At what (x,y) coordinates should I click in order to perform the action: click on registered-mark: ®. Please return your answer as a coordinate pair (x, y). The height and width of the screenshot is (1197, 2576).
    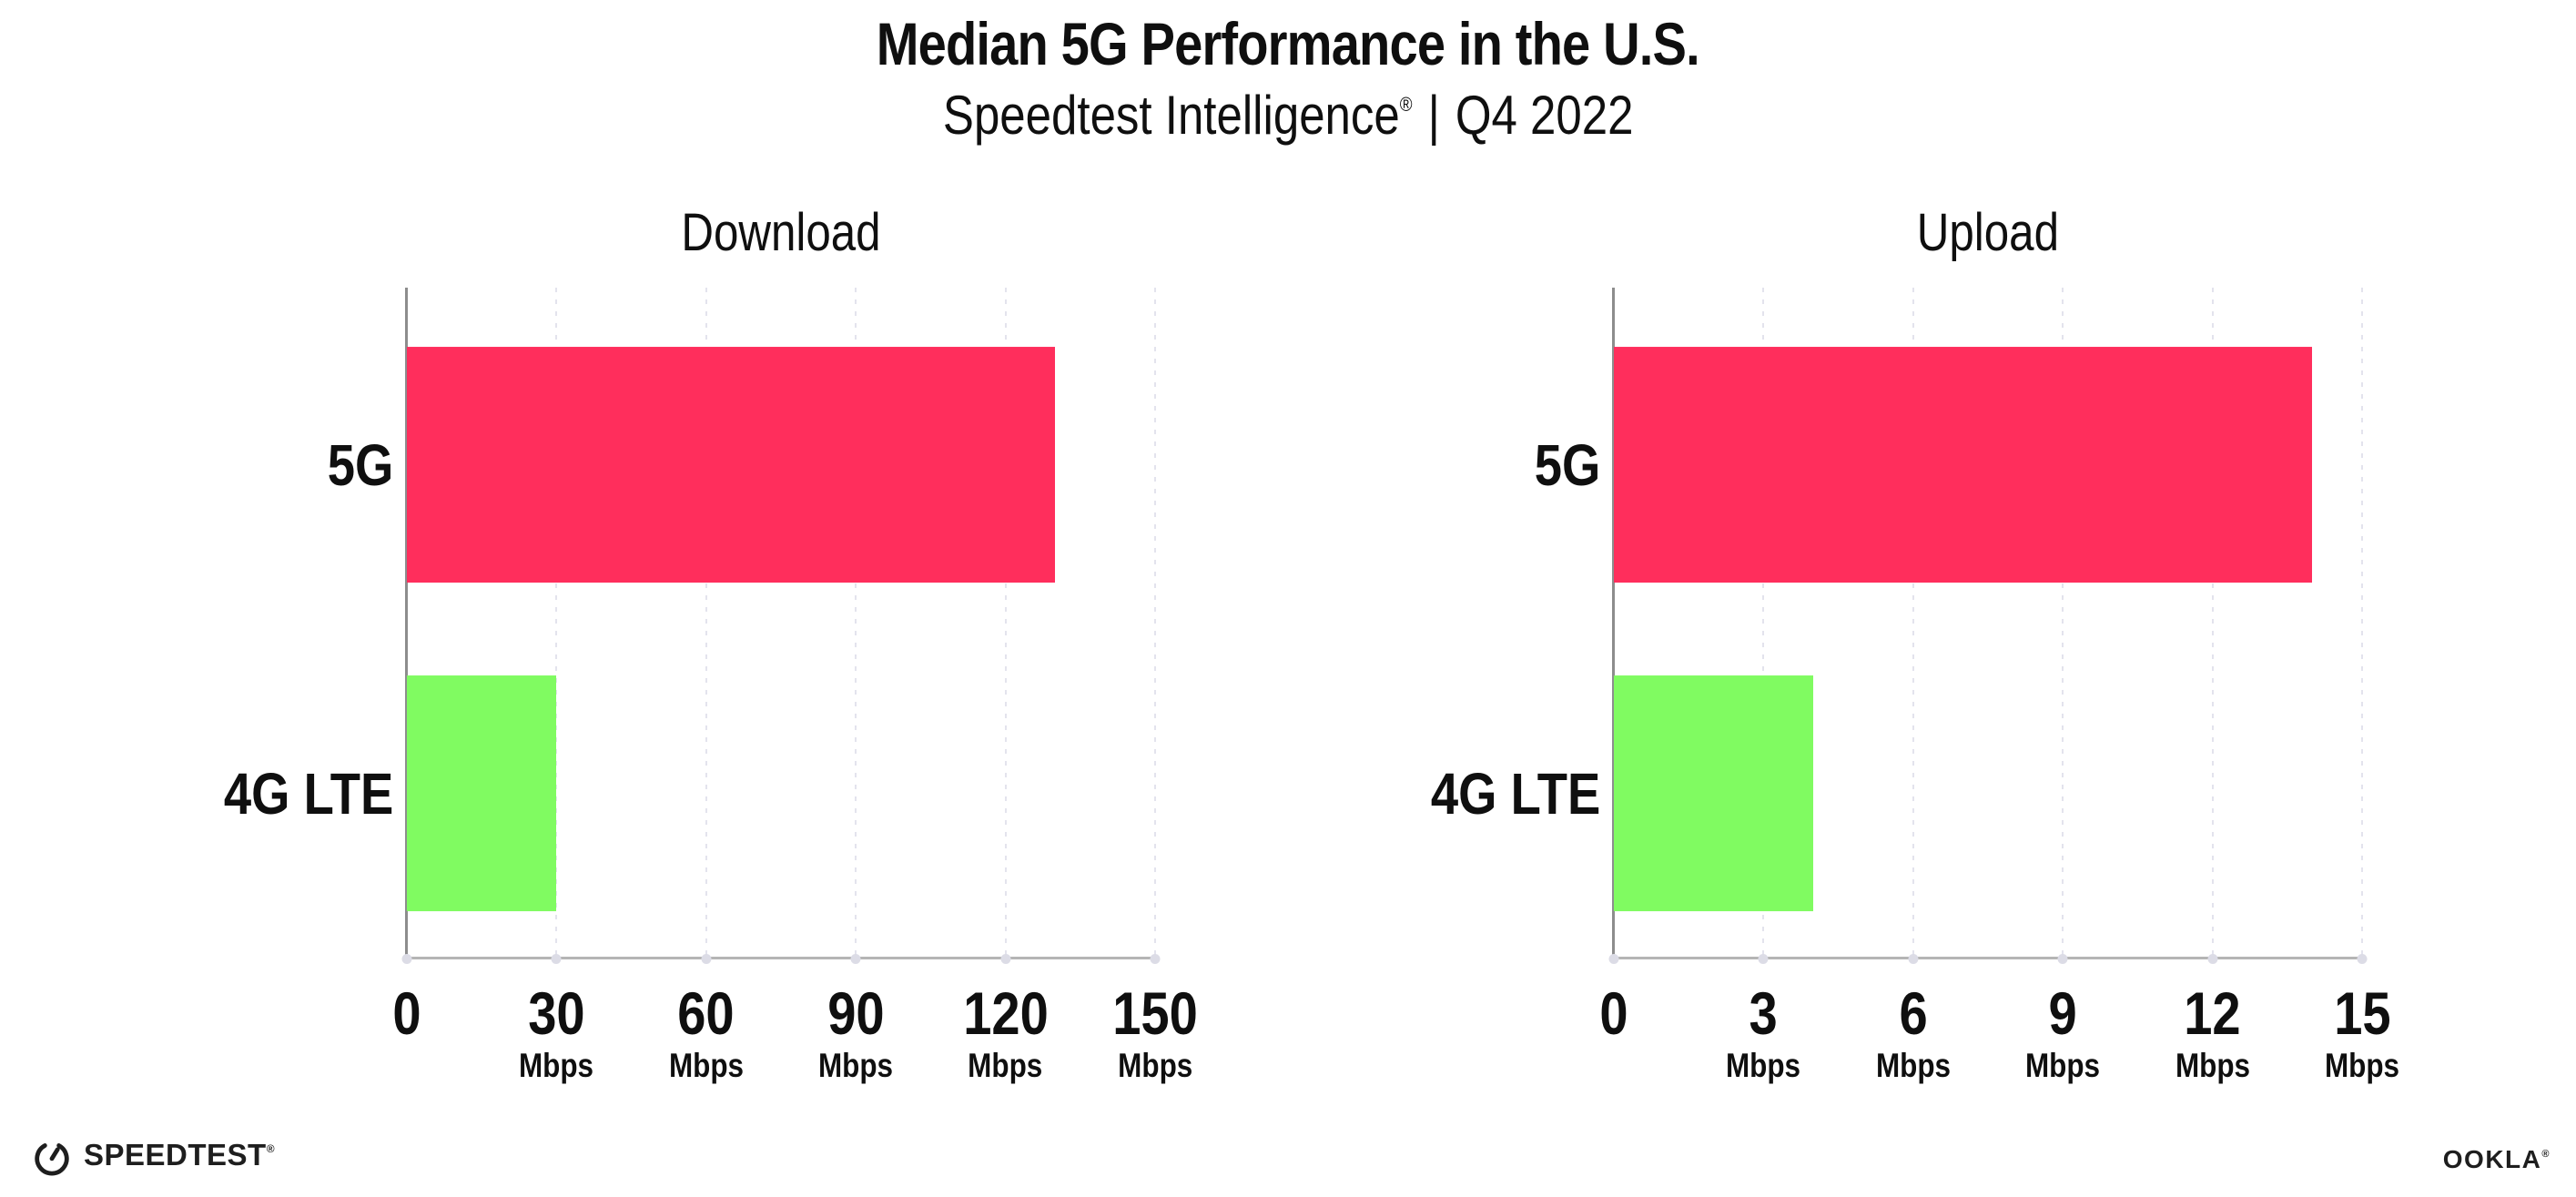
    Looking at the image, I should click on (1406, 105).